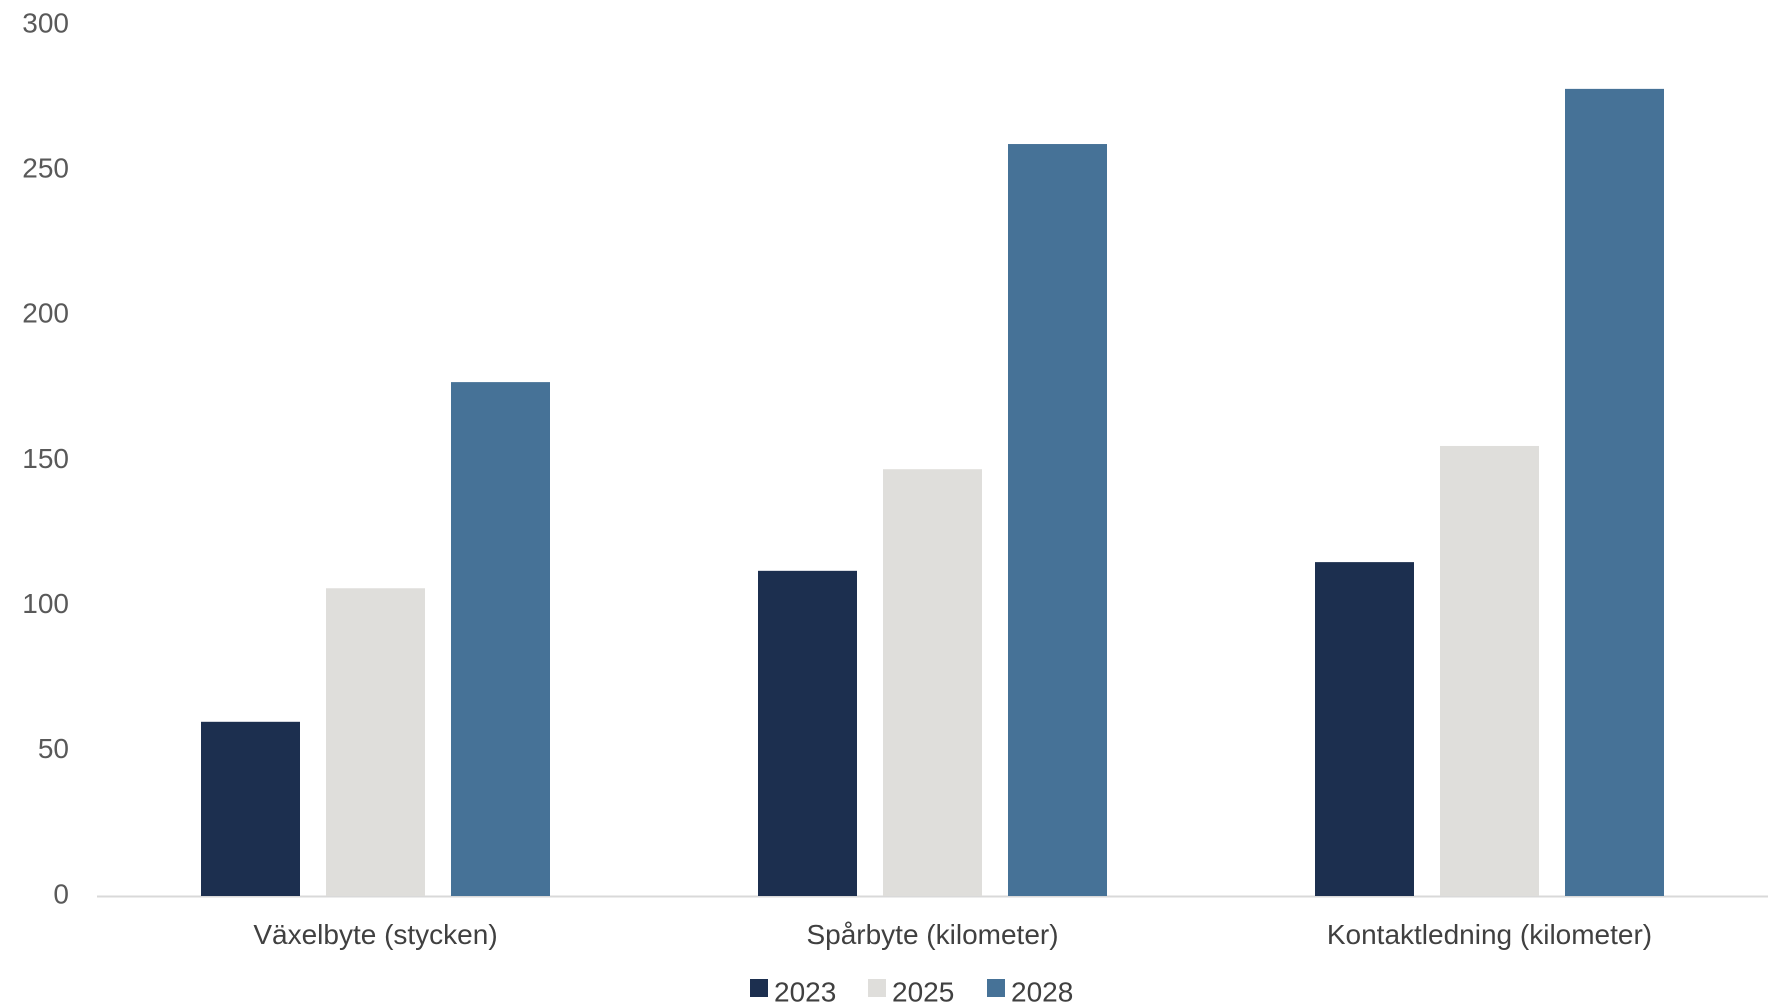  What do you see at coordinates (61, 893) in the screenshot?
I see `y-tick-label: 0` at bounding box center [61, 893].